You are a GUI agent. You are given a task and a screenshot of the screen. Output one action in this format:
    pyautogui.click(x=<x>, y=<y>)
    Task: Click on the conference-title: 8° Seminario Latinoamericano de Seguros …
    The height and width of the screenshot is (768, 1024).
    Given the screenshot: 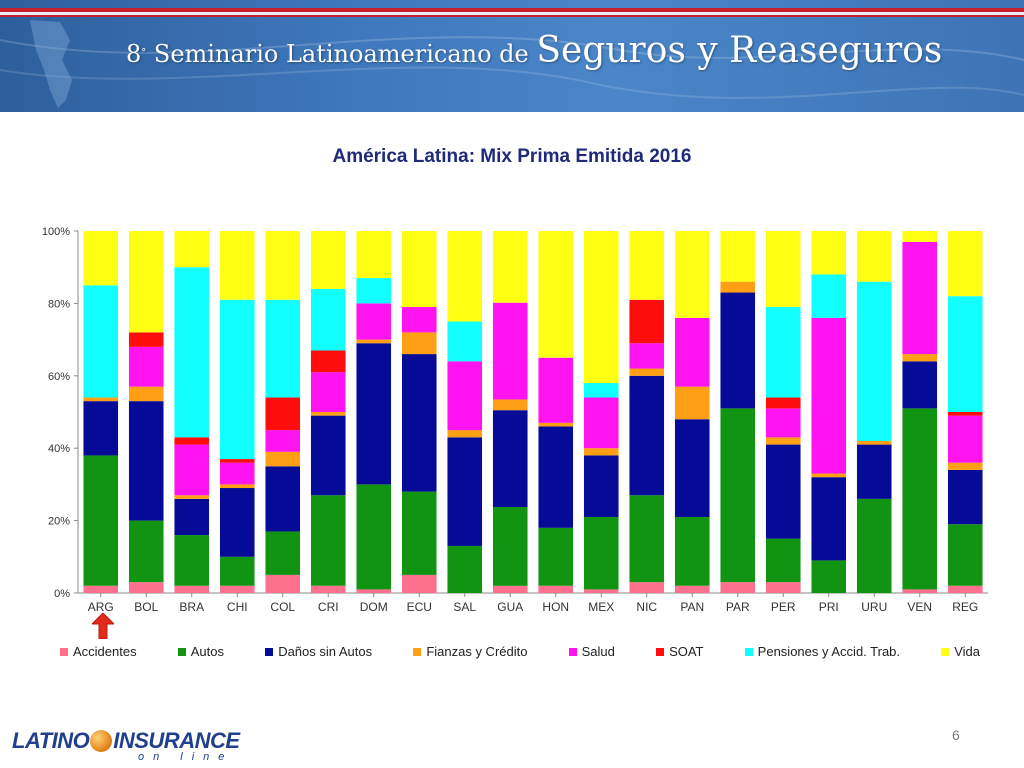 What is the action you would take?
    pyautogui.click(x=534, y=50)
    